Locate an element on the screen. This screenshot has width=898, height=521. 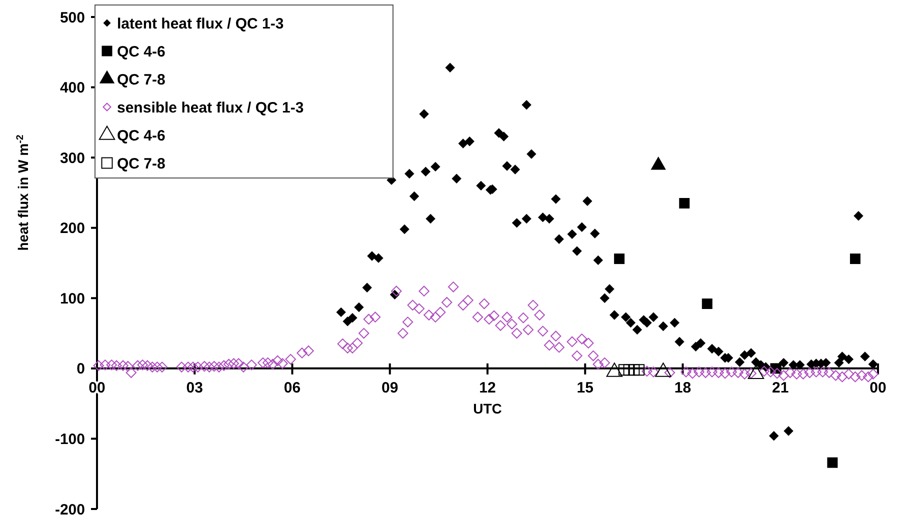
x-tick-label: 15 is located at coordinates (585, 387).